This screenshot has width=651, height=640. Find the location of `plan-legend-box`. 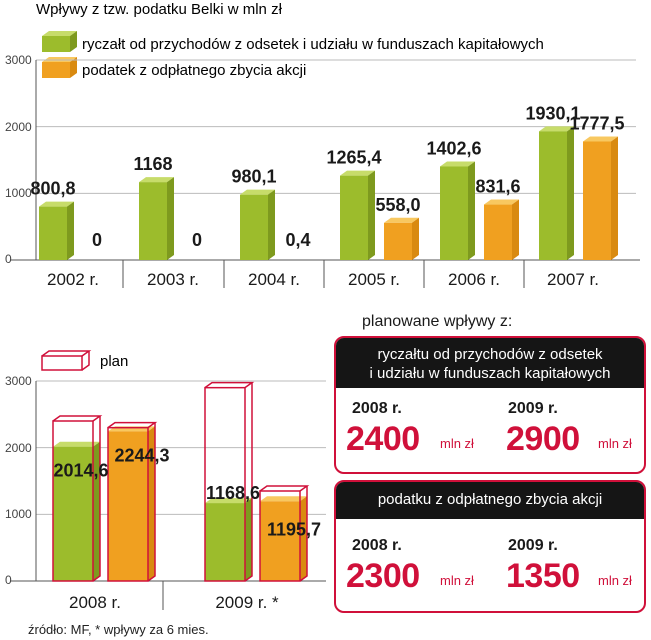

plan-legend-box is located at coordinates (66, 360).